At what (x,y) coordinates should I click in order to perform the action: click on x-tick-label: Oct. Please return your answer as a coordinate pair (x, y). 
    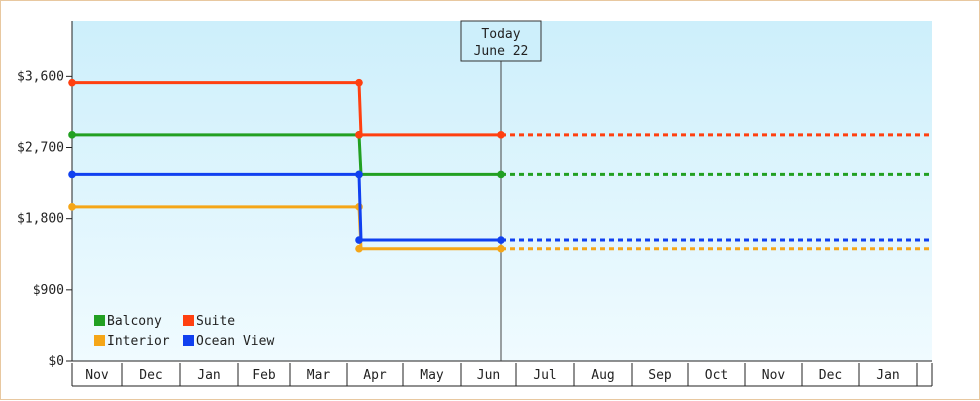
    Looking at the image, I should click on (716, 375).